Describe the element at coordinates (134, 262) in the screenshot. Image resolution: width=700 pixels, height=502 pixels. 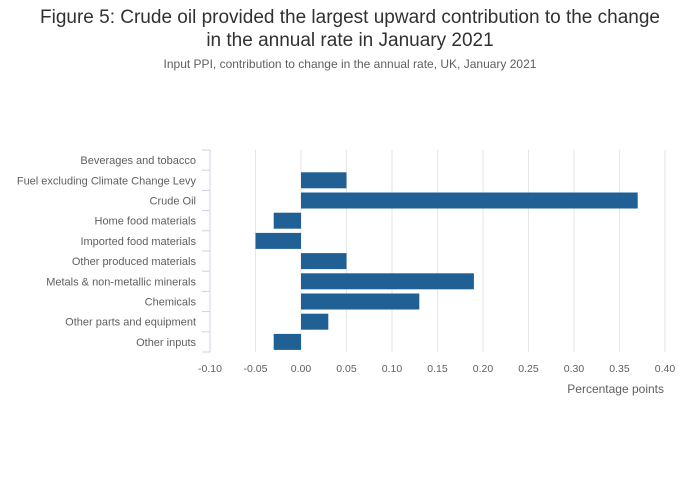
I see `category-label: Other produced materials` at that location.